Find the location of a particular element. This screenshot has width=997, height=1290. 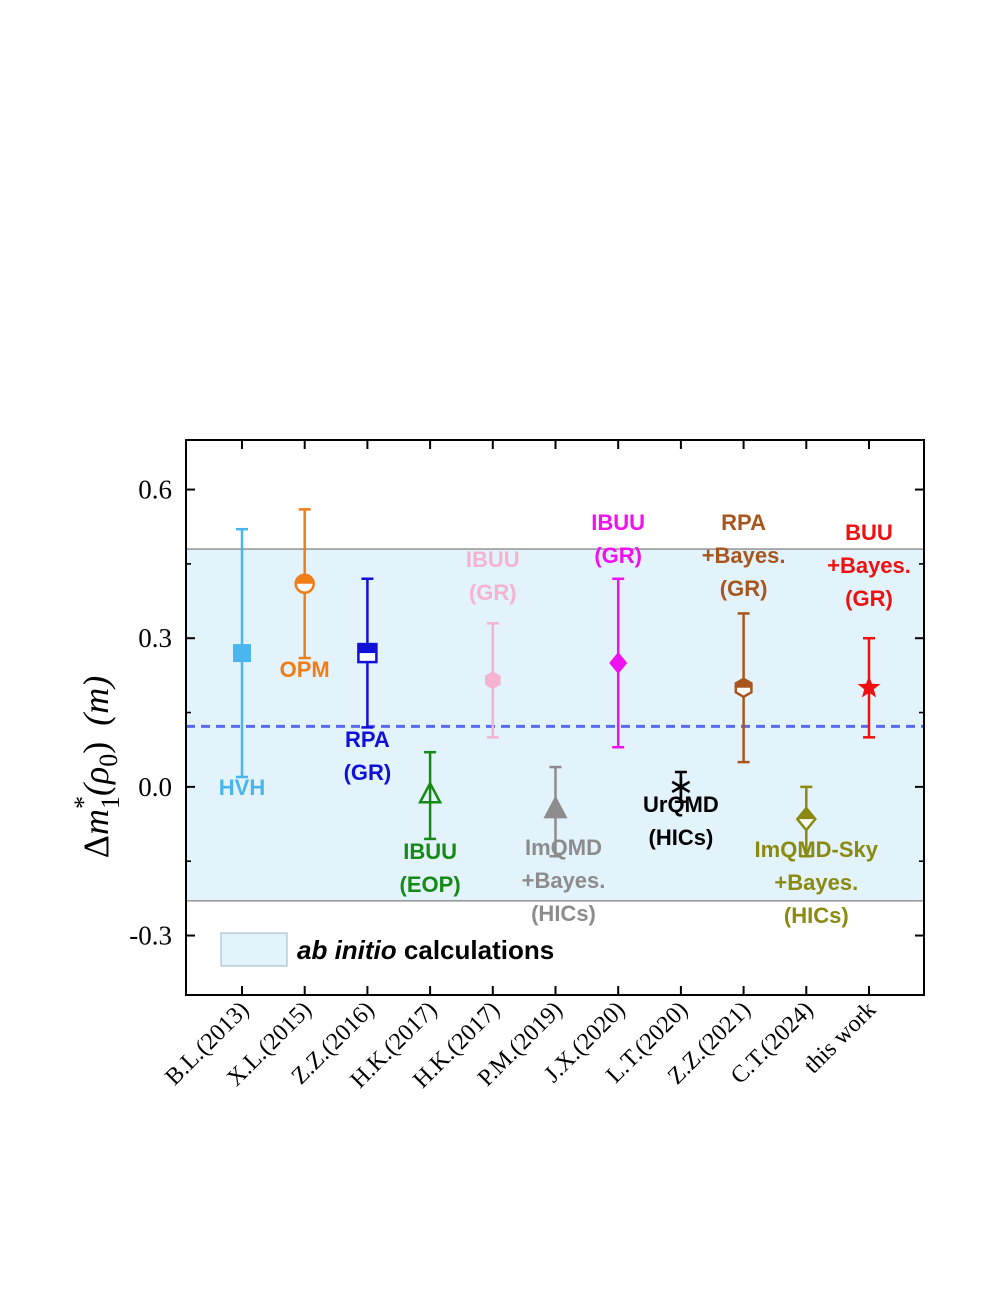

marker-diamond-half-fill is located at coordinates (806, 814).